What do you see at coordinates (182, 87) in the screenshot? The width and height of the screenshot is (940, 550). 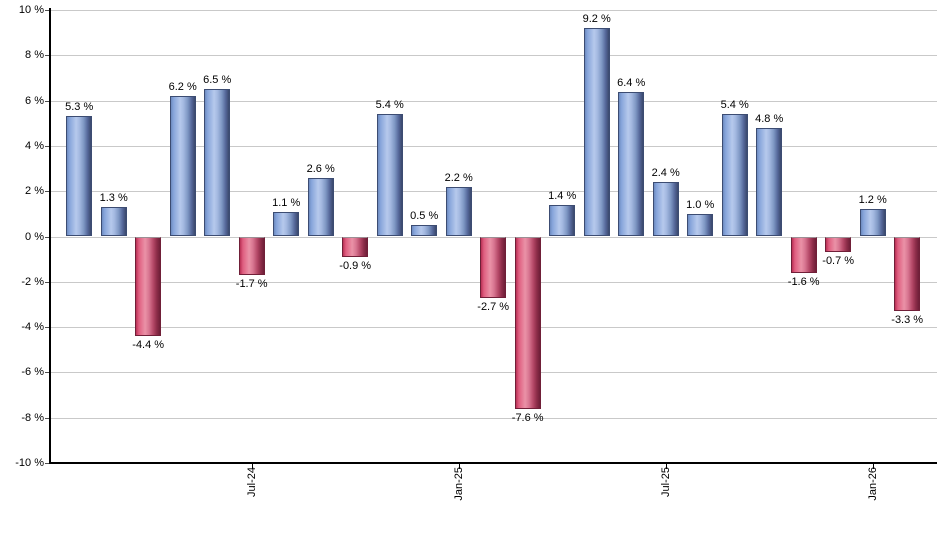 I see `bar-value-label: 6.2 %` at bounding box center [182, 87].